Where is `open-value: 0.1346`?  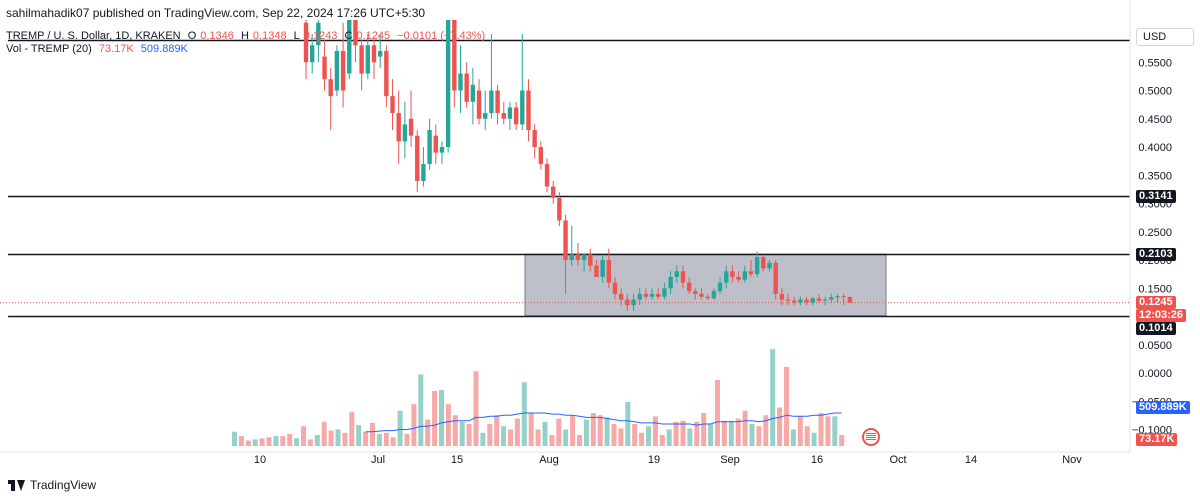
open-value: 0.1346 is located at coordinates (217, 36).